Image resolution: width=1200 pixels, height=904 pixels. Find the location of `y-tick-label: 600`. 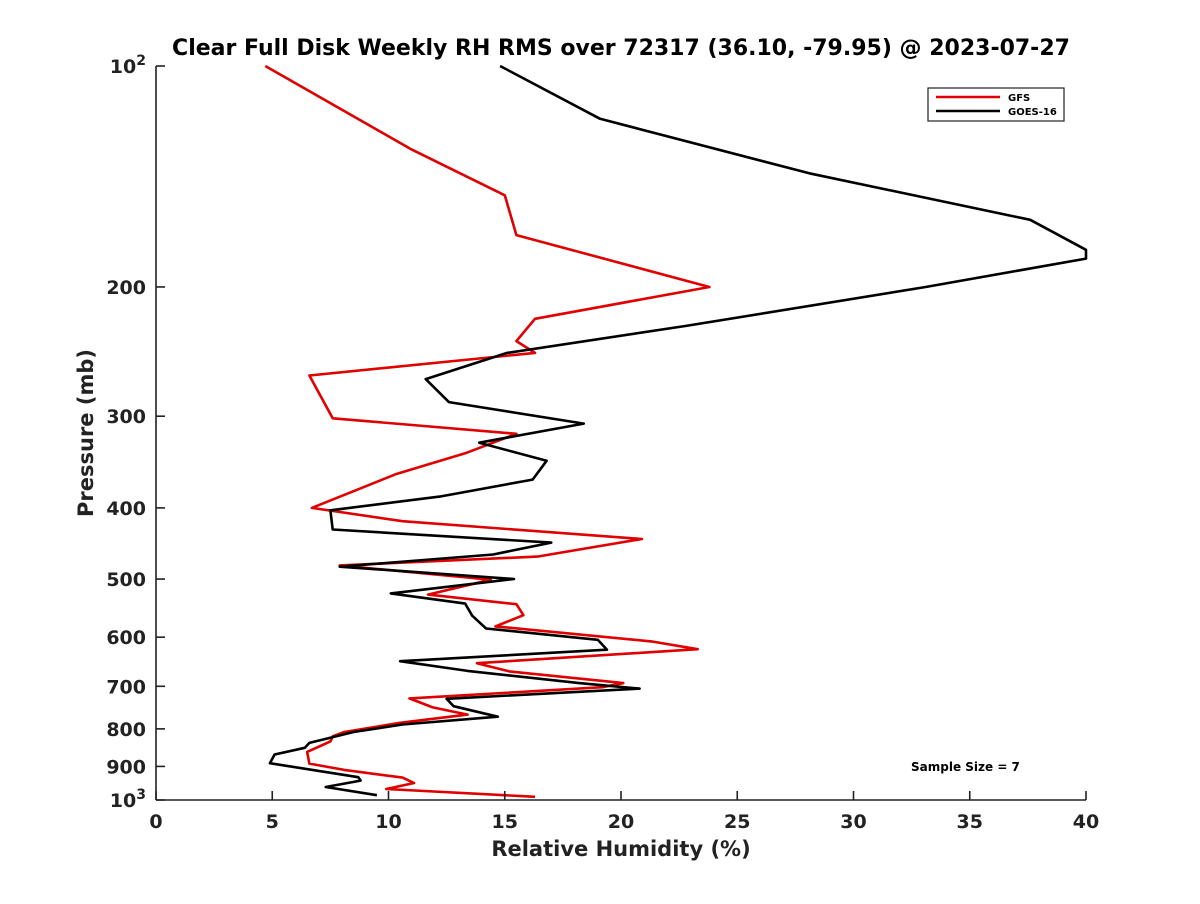

y-tick-label: 600 is located at coordinates (126, 638).